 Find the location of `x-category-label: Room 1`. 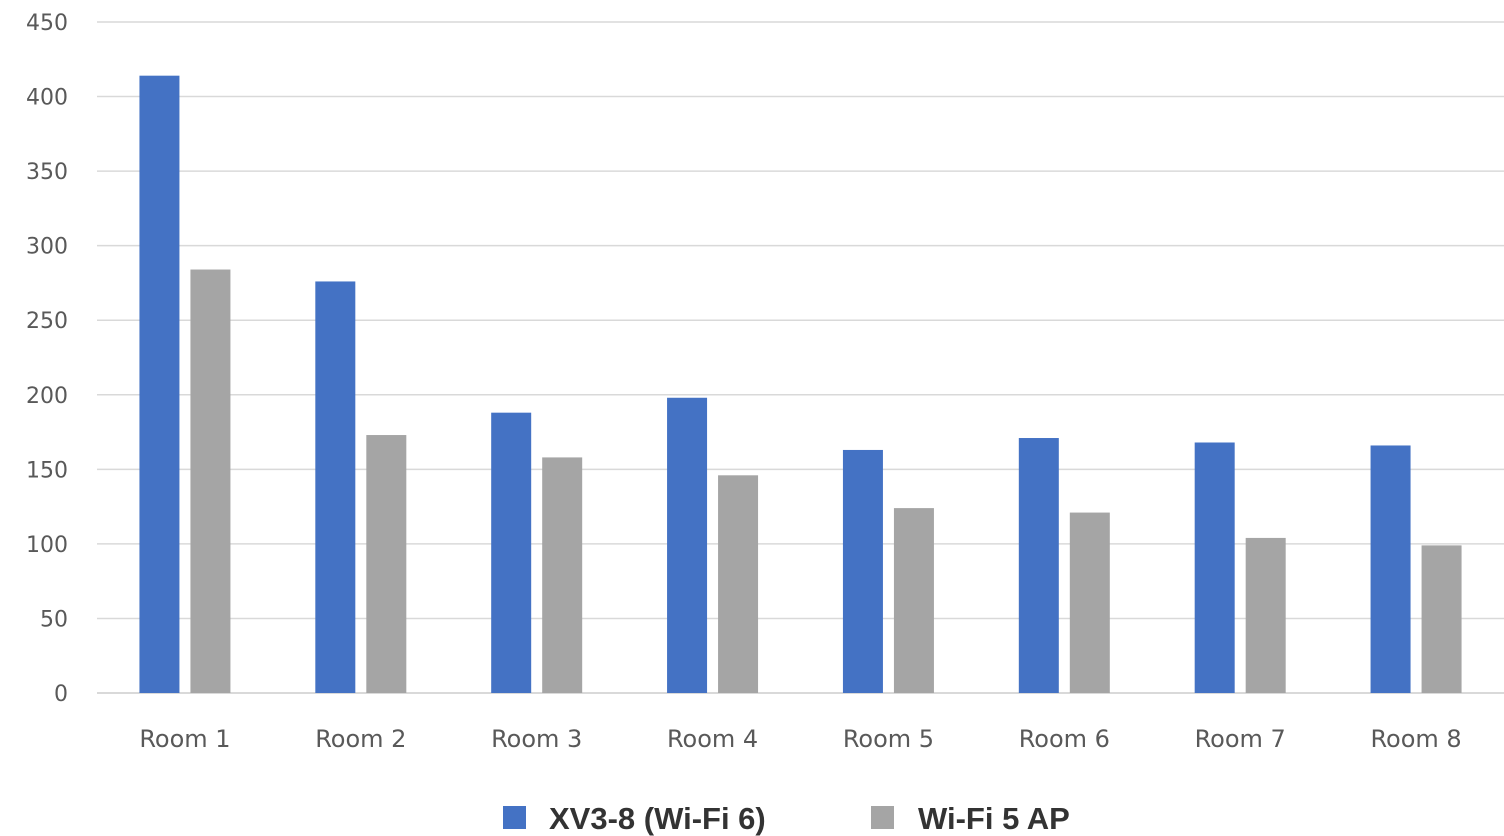

x-category-label: Room 1 is located at coordinates (184, 739).